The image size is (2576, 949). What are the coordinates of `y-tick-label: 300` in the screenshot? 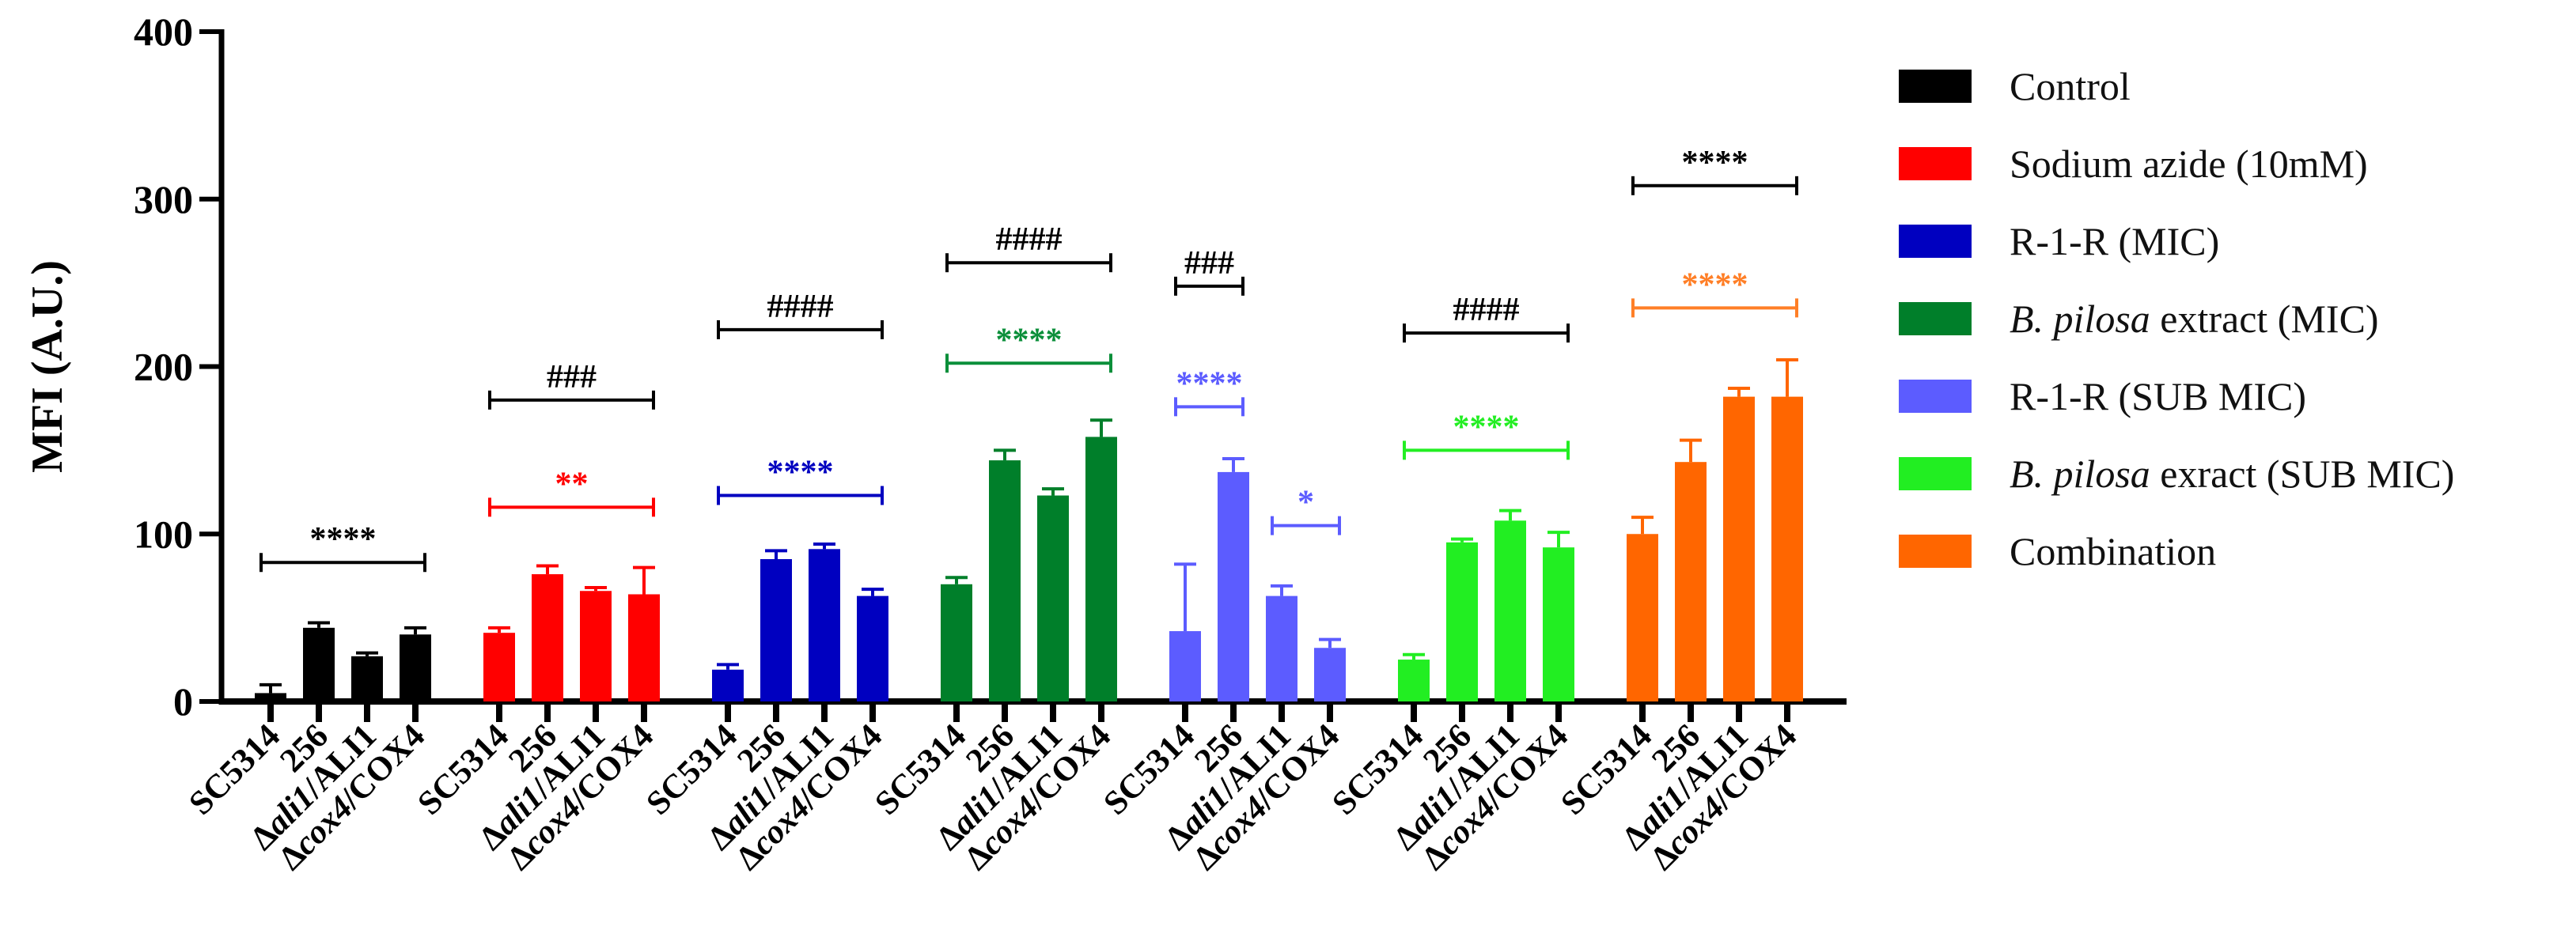 It's located at (163, 199).